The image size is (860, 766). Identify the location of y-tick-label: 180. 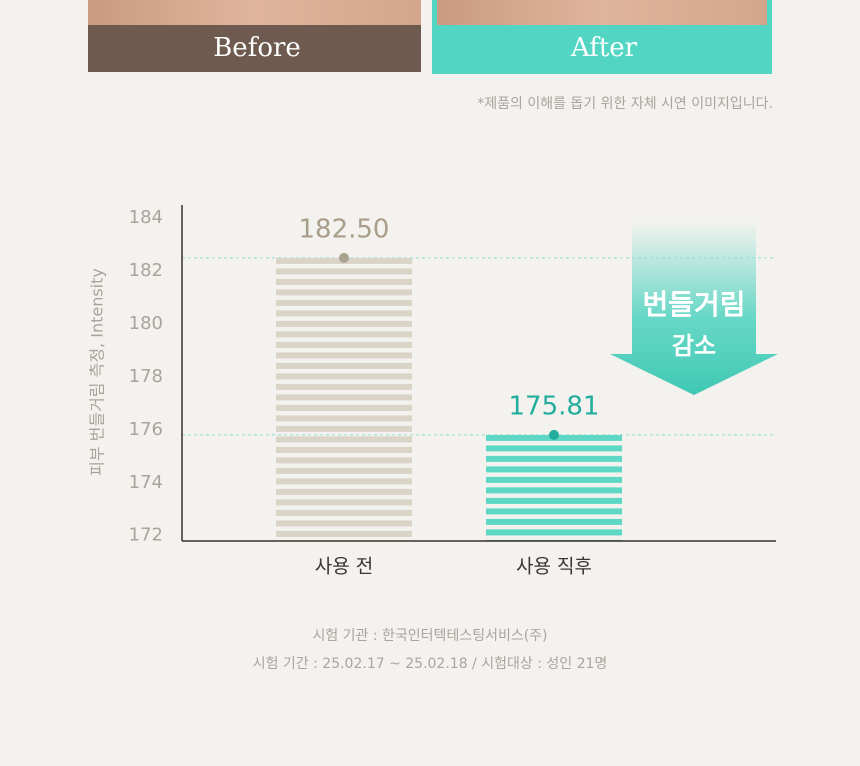
(146, 323).